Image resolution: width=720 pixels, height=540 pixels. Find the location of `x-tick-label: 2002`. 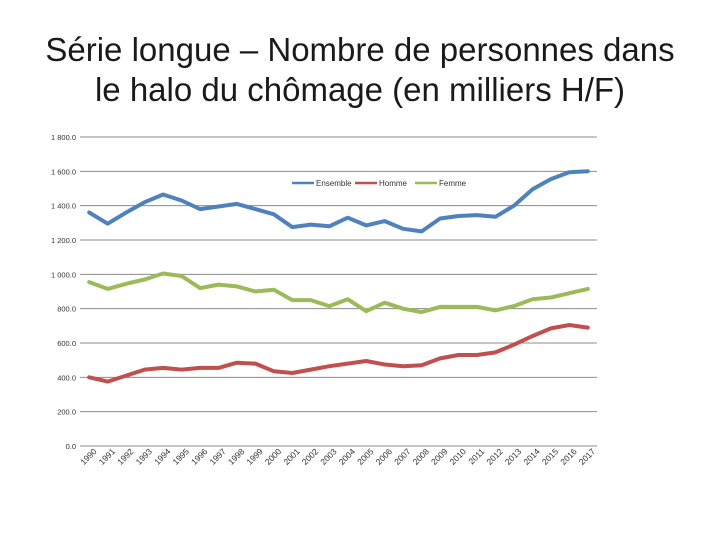

x-tick-label: 2002 is located at coordinates (310, 456).